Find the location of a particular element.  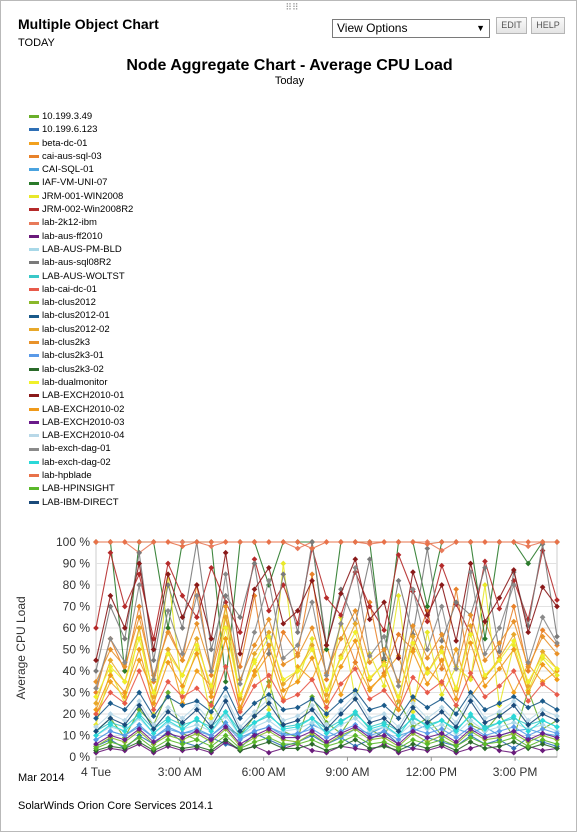

legend-item: LAB-EXCH2010-02 is located at coordinates (81, 409).